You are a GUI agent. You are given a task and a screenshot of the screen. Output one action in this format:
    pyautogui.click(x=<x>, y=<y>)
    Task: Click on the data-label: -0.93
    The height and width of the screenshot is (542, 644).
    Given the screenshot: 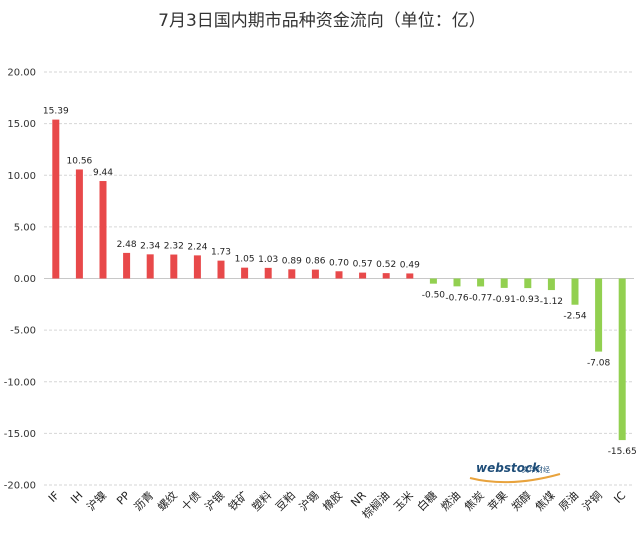 What is the action you would take?
    pyautogui.click(x=527, y=300)
    